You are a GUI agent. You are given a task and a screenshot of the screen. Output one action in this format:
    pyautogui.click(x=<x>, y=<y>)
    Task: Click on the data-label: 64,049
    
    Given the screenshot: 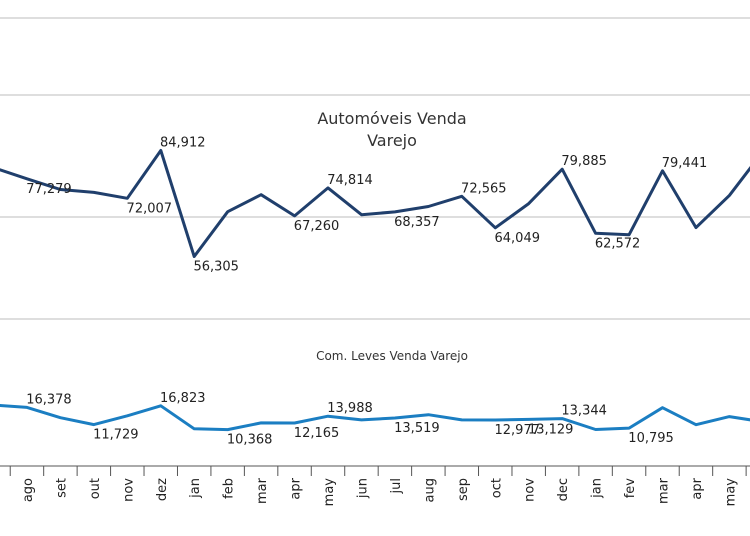 What is the action you would take?
    pyautogui.click(x=518, y=238)
    